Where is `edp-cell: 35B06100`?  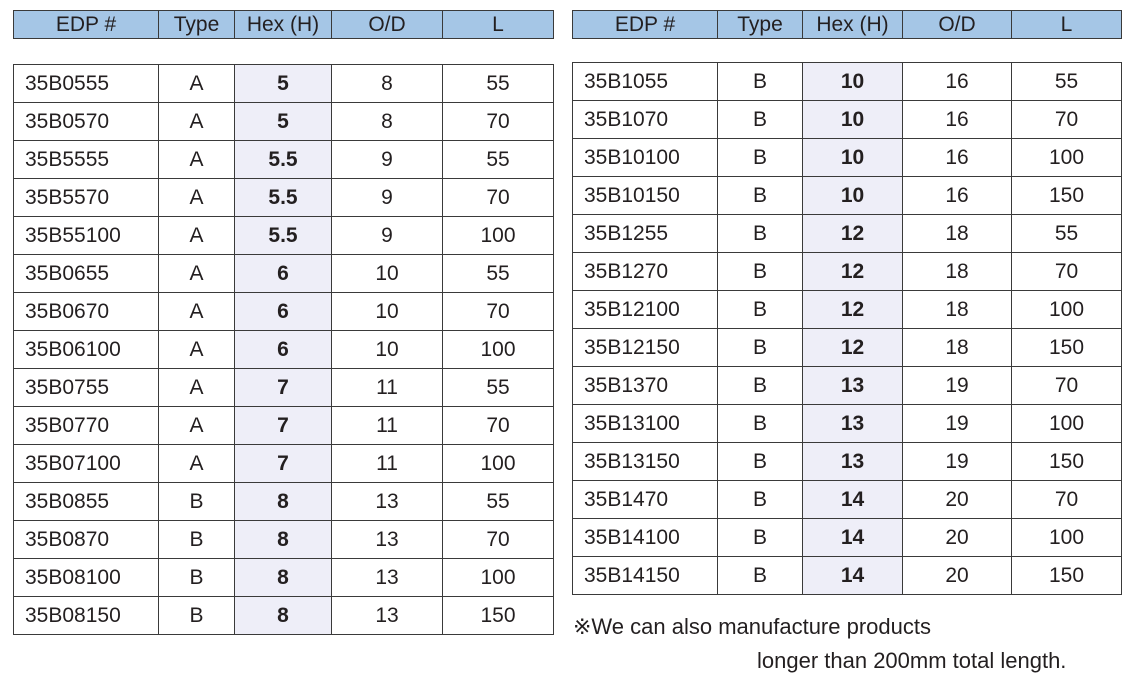
edp-cell: 35B06100 is located at coordinates (86, 349).